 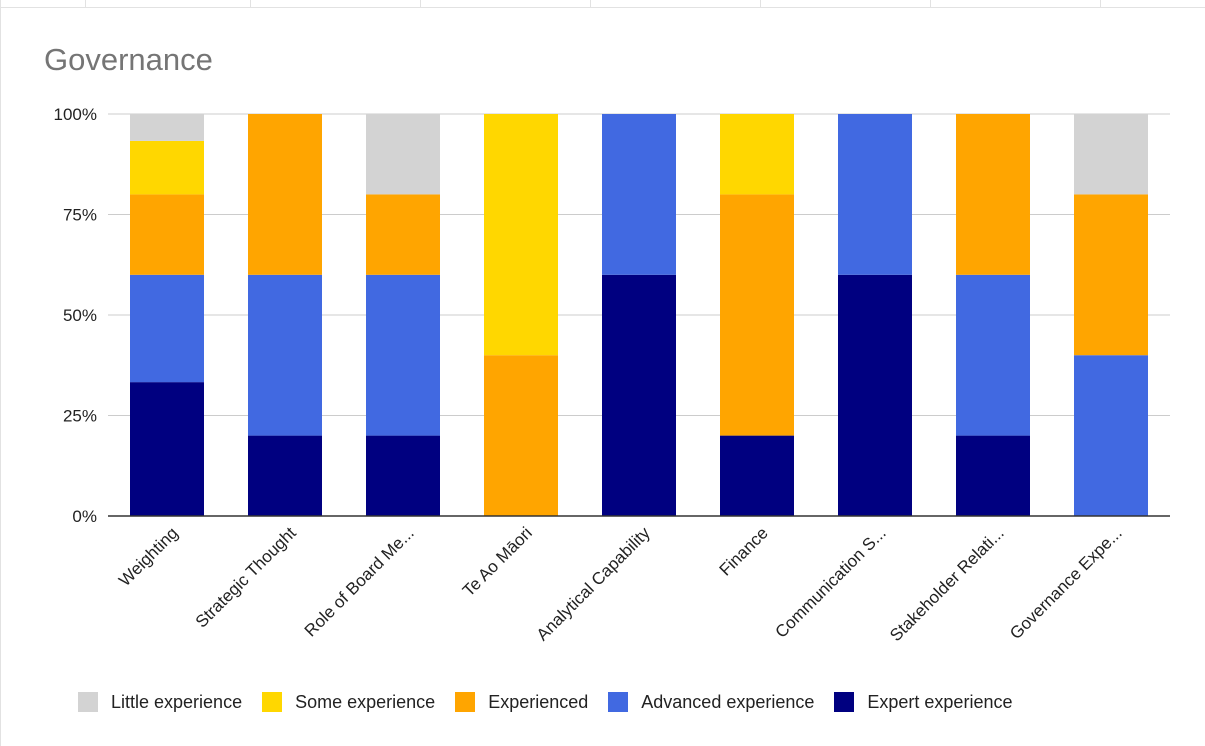 What do you see at coordinates (940, 701) in the screenshot?
I see `legend-label: Expert experience` at bounding box center [940, 701].